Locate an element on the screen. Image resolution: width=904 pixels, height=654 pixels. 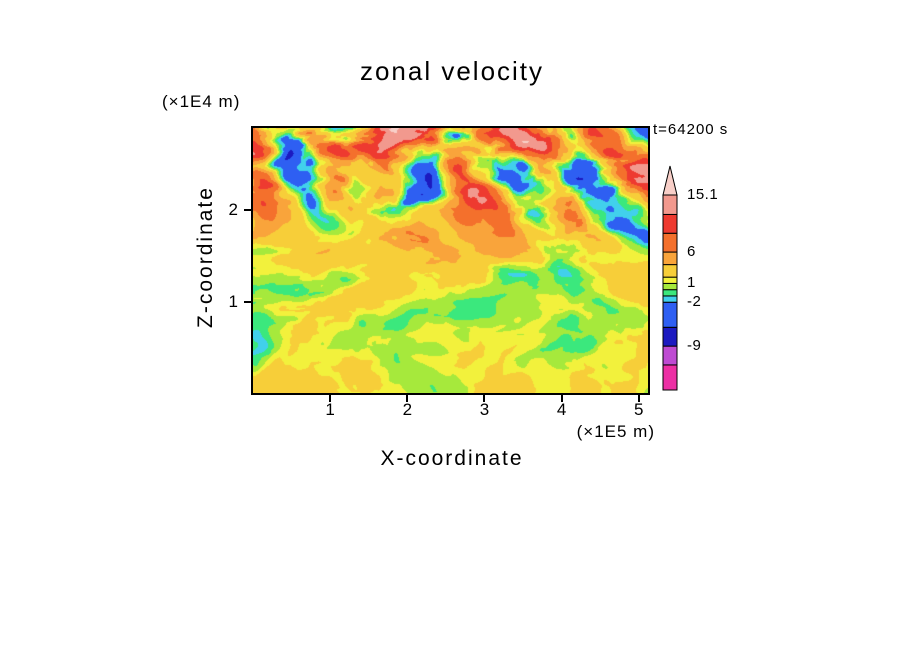
x-axis-tick-label: 2 is located at coordinates (407, 409).